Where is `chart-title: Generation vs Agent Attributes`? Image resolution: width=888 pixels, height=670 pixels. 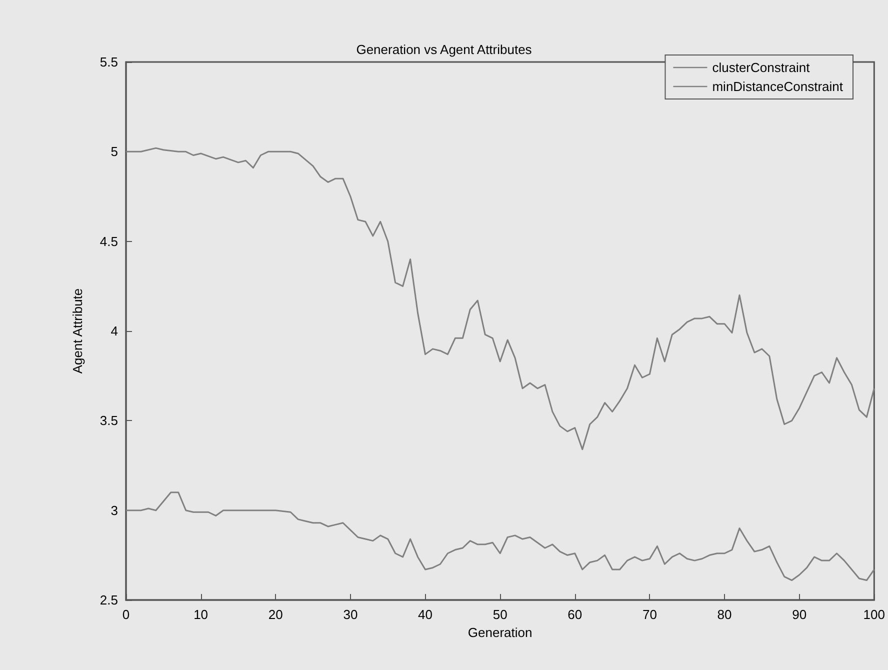 chart-title: Generation vs Agent Attributes is located at coordinates (444, 49).